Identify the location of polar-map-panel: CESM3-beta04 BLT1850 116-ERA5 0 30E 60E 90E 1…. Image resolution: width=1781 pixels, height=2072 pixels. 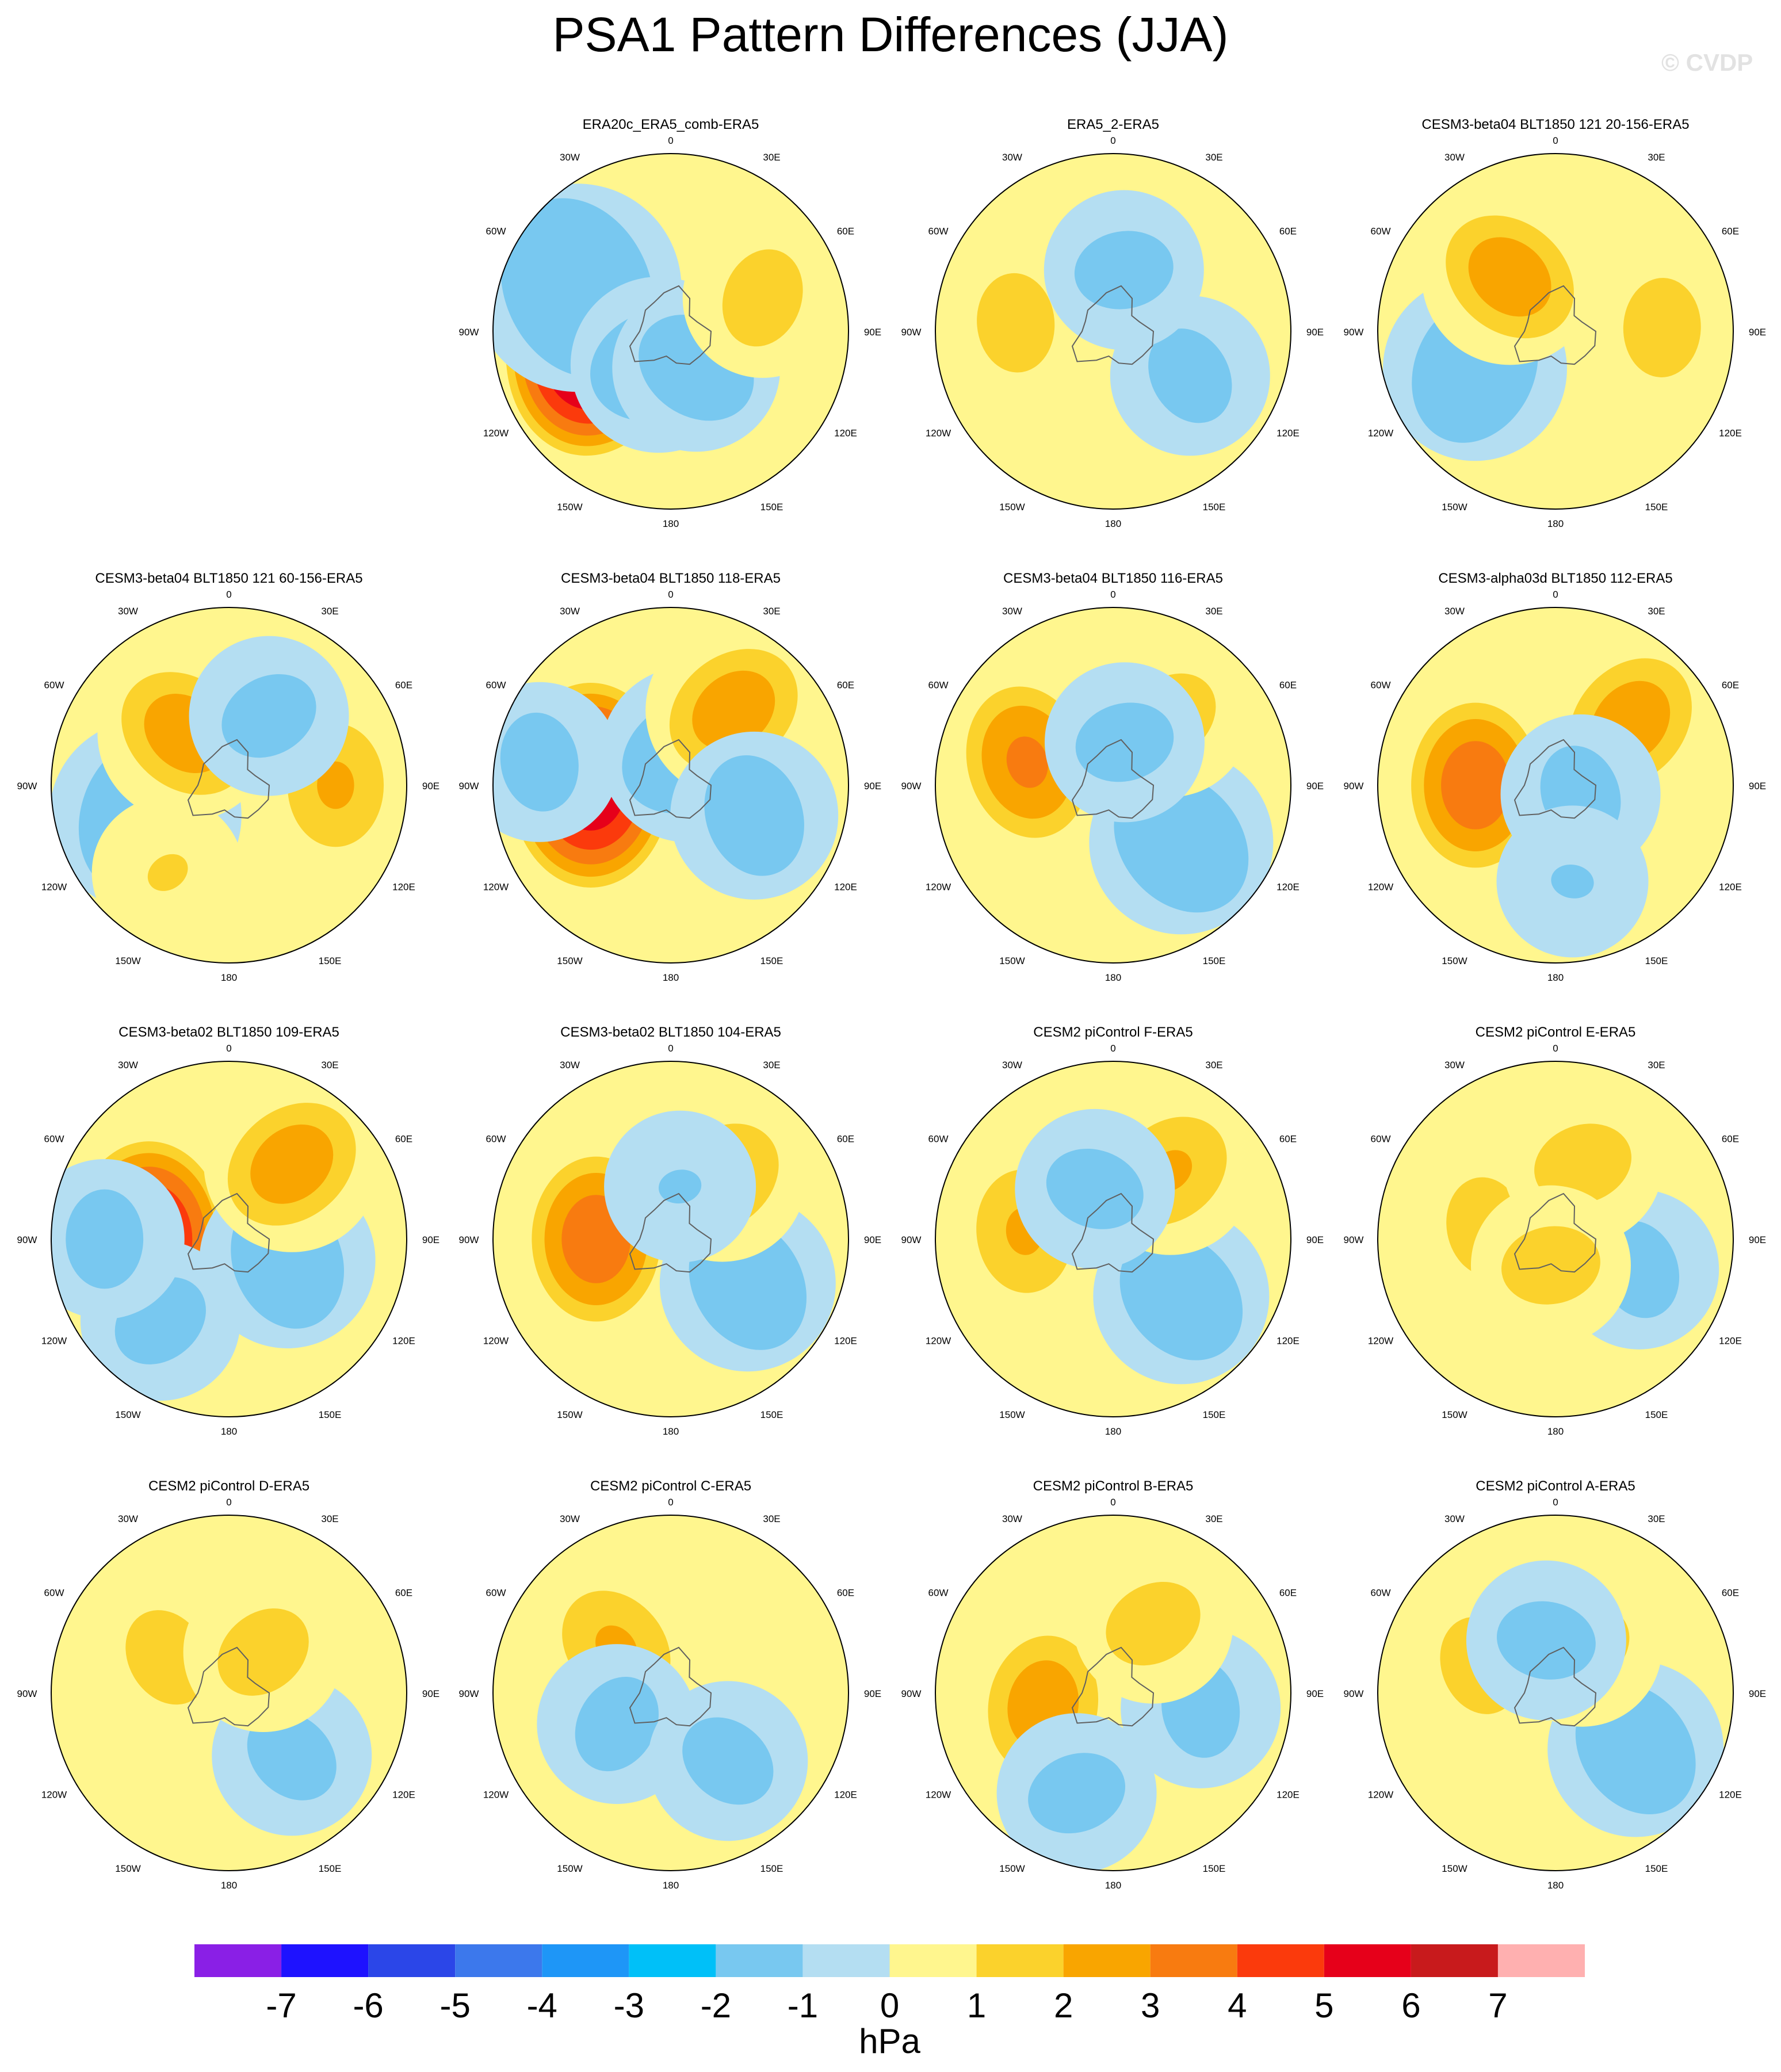
(1112, 777).